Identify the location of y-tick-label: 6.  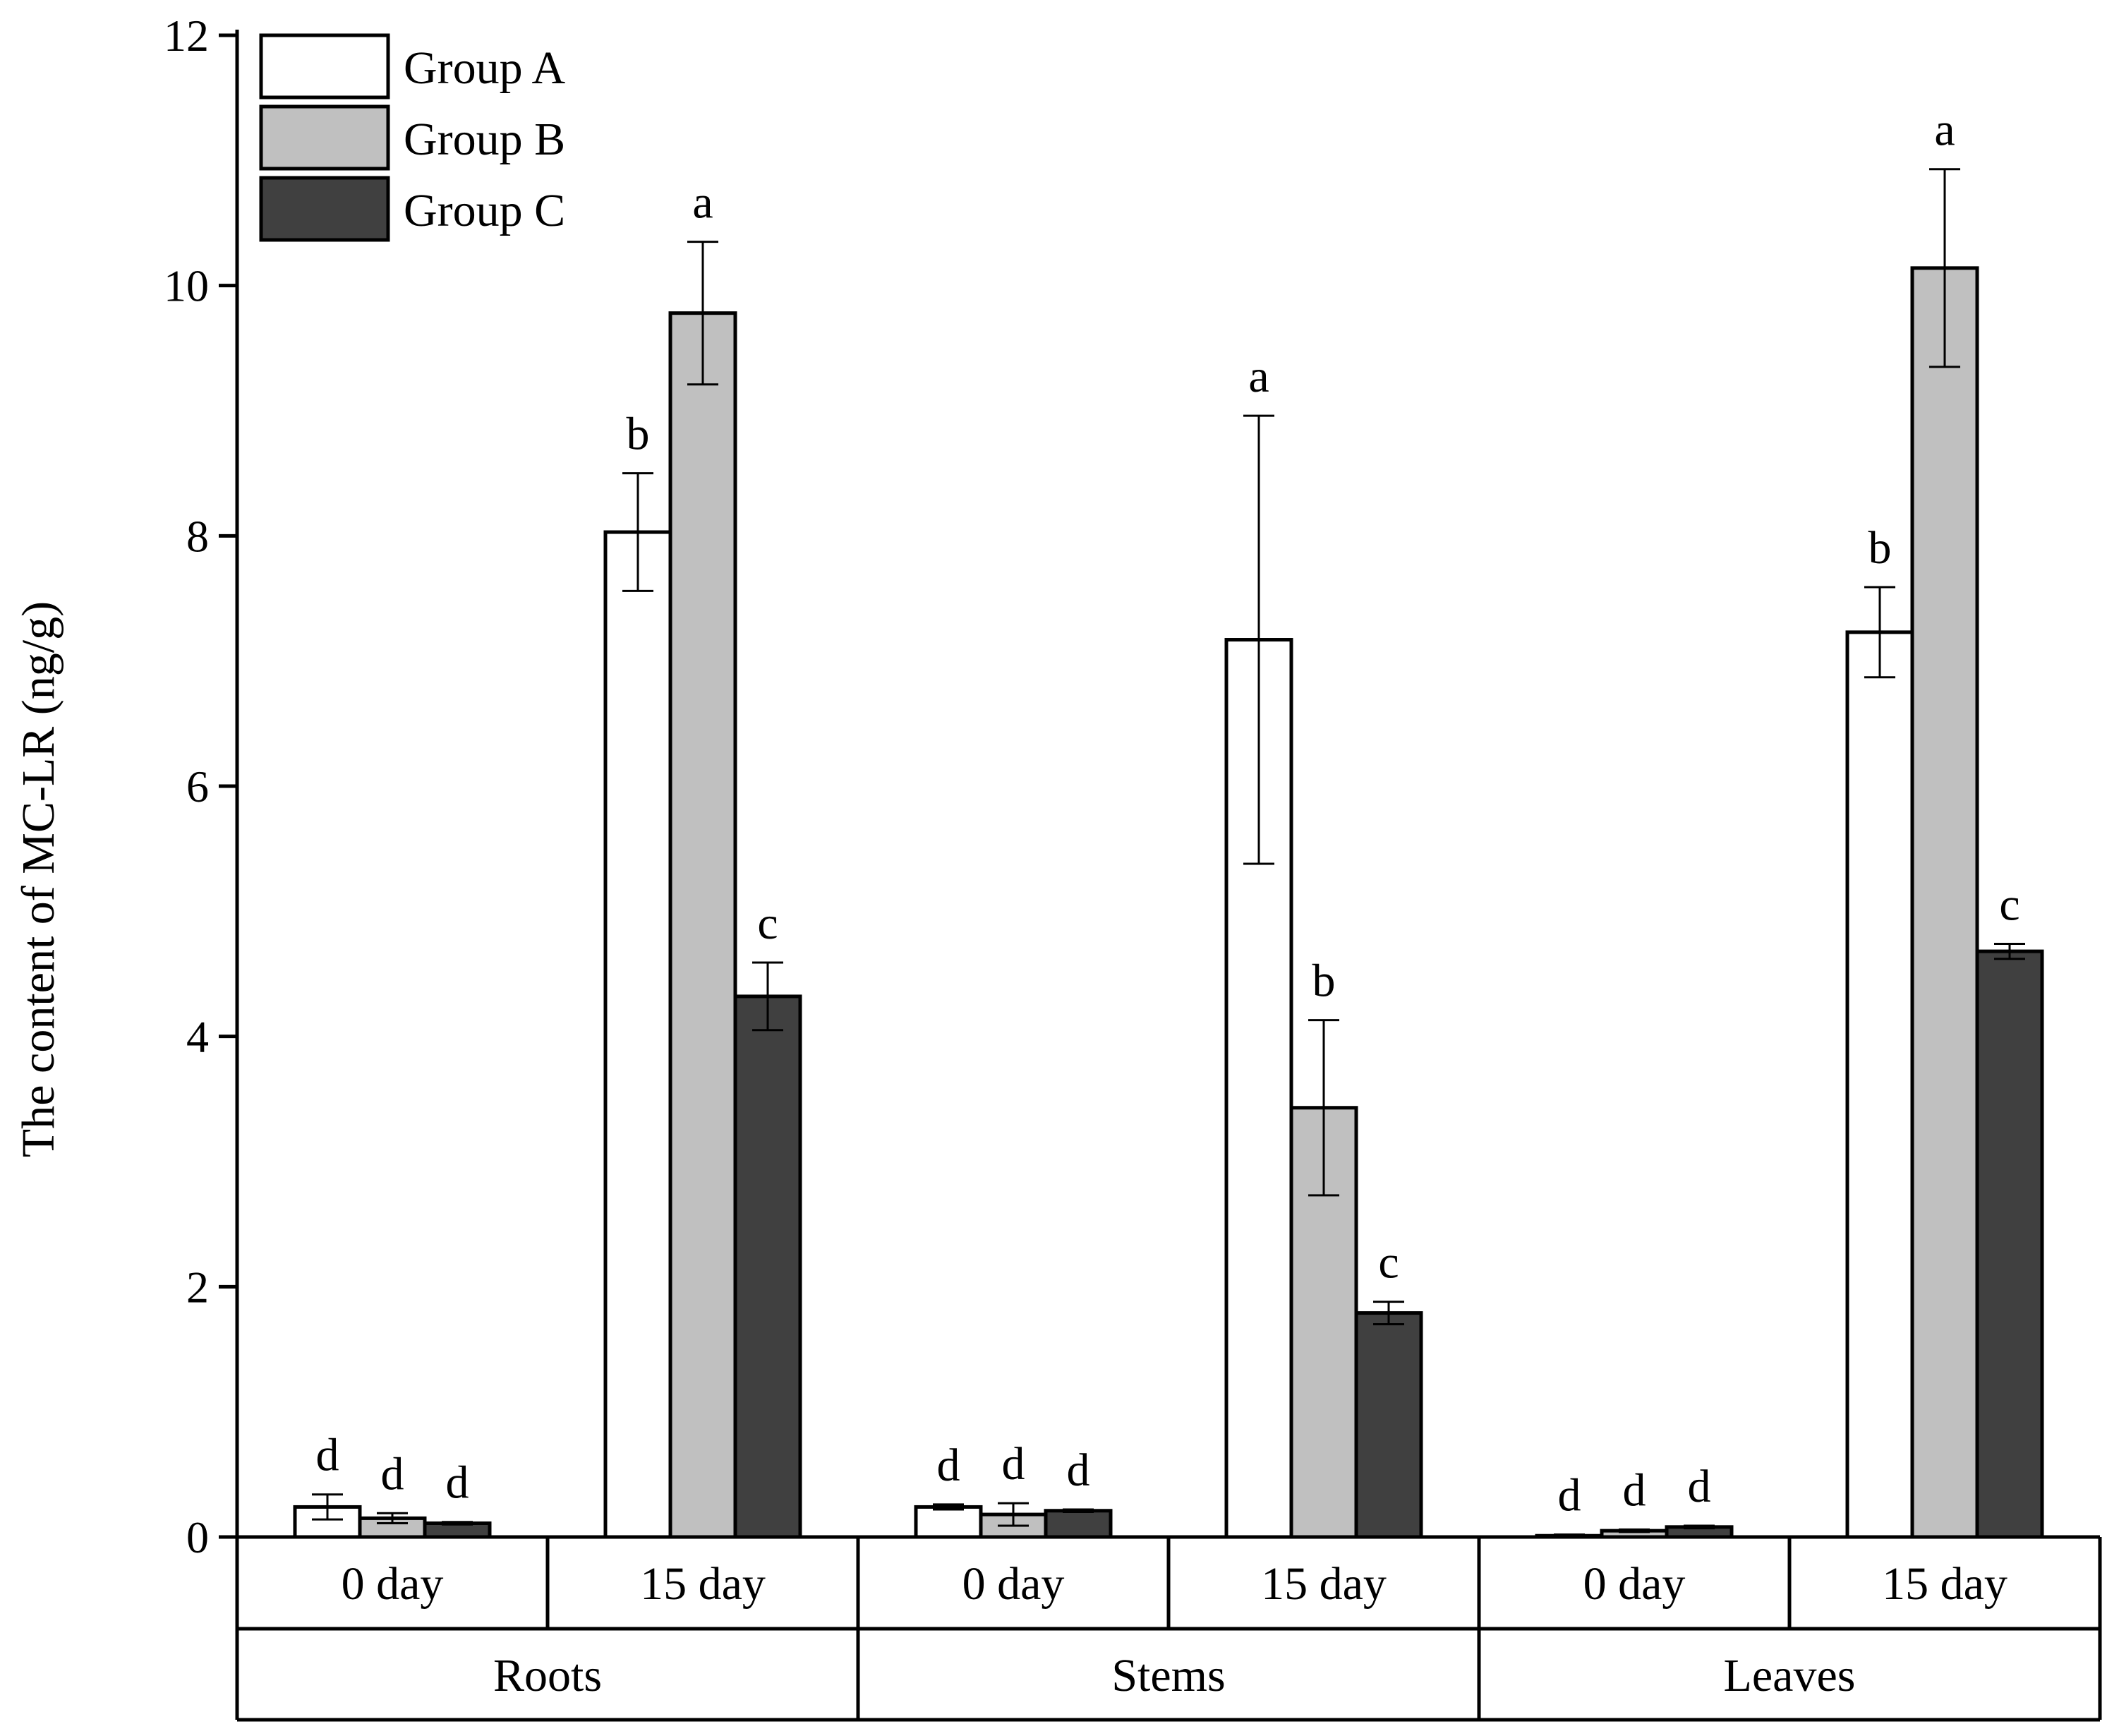
(197, 786).